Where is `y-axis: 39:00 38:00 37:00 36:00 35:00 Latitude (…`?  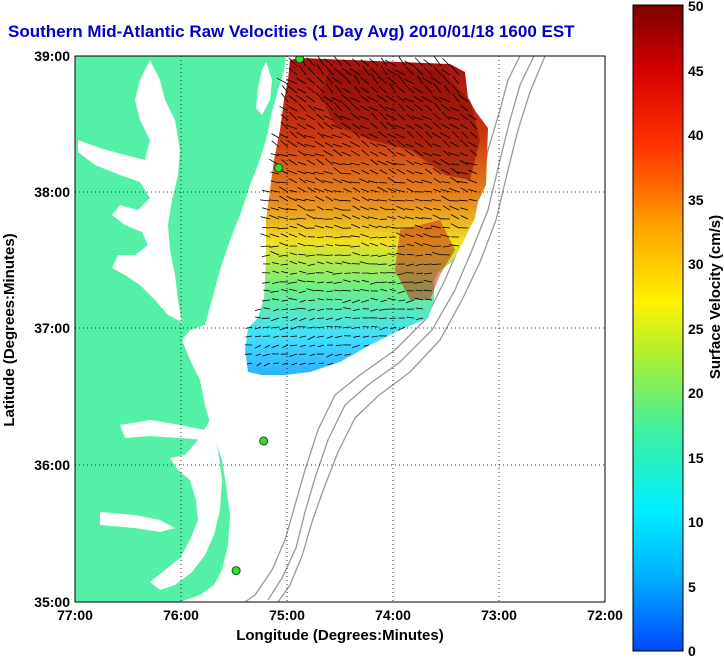 y-axis: 39:00 38:00 37:00 36:00 35:00 Latitude (… is located at coordinates (35, 329).